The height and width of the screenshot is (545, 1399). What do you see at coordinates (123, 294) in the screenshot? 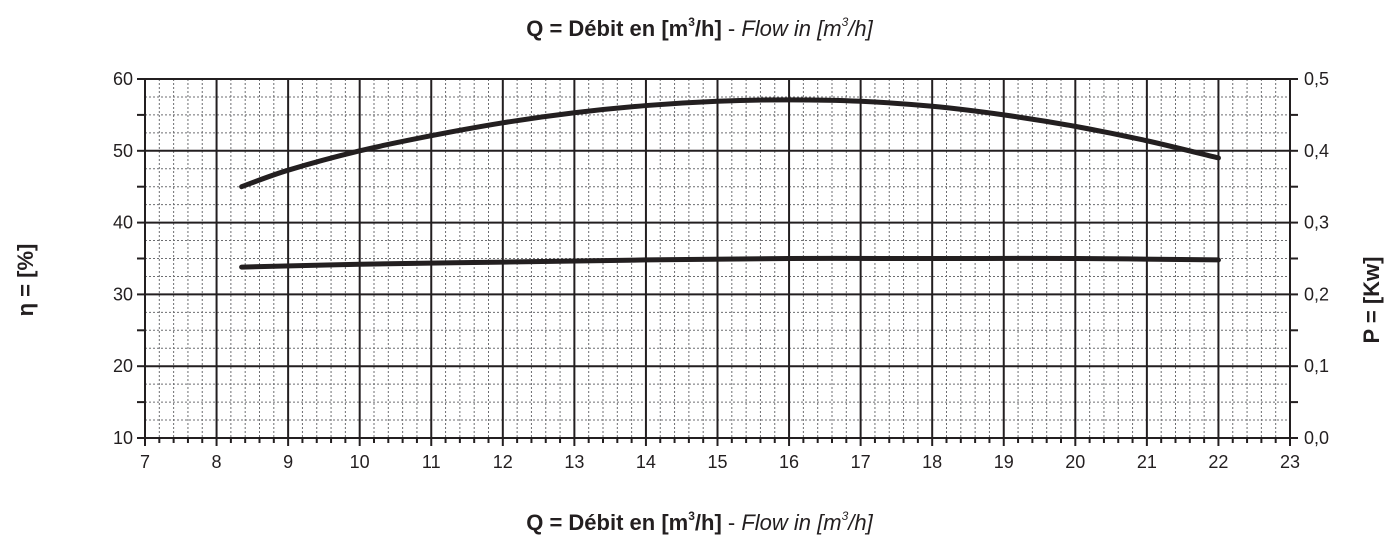
I see `y-tick-label-left: 30` at bounding box center [123, 294].